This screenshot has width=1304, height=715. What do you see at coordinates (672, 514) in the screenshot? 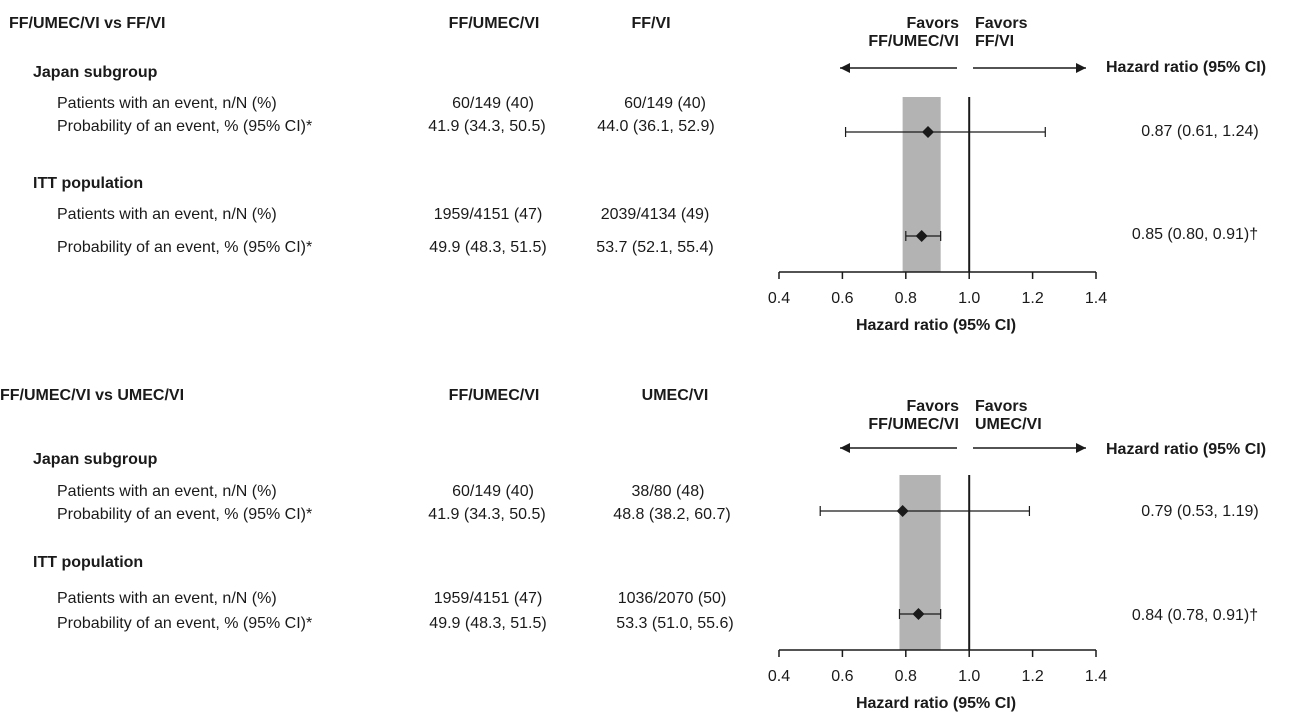
I see `cell-value: 48.8 (38.2, 60.7)` at bounding box center [672, 514].